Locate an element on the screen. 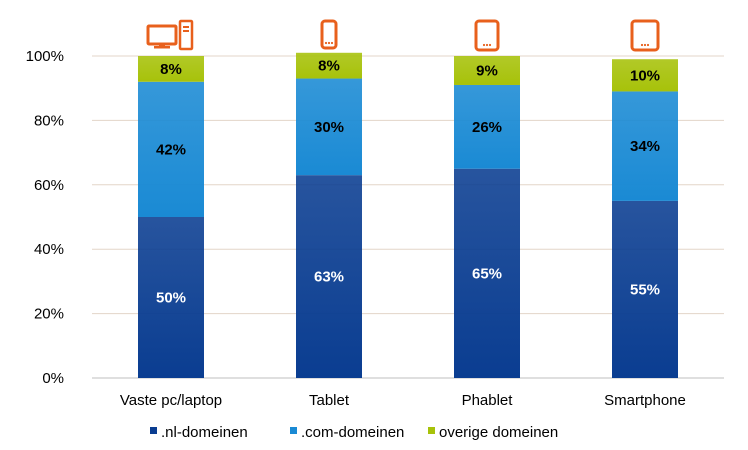 This screenshot has height=450, width=748. data-label: 42% is located at coordinates (171, 149).